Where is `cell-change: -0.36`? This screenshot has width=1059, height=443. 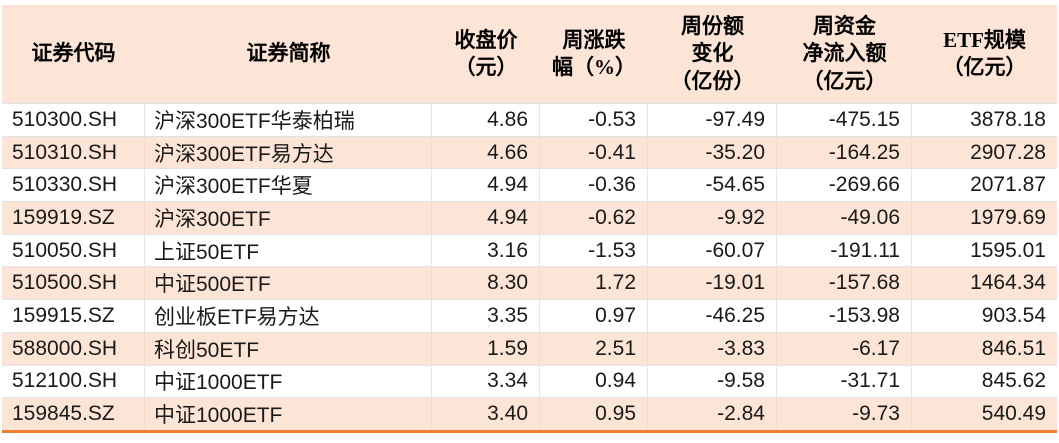
cell-change: -0.36 is located at coordinates (594, 185).